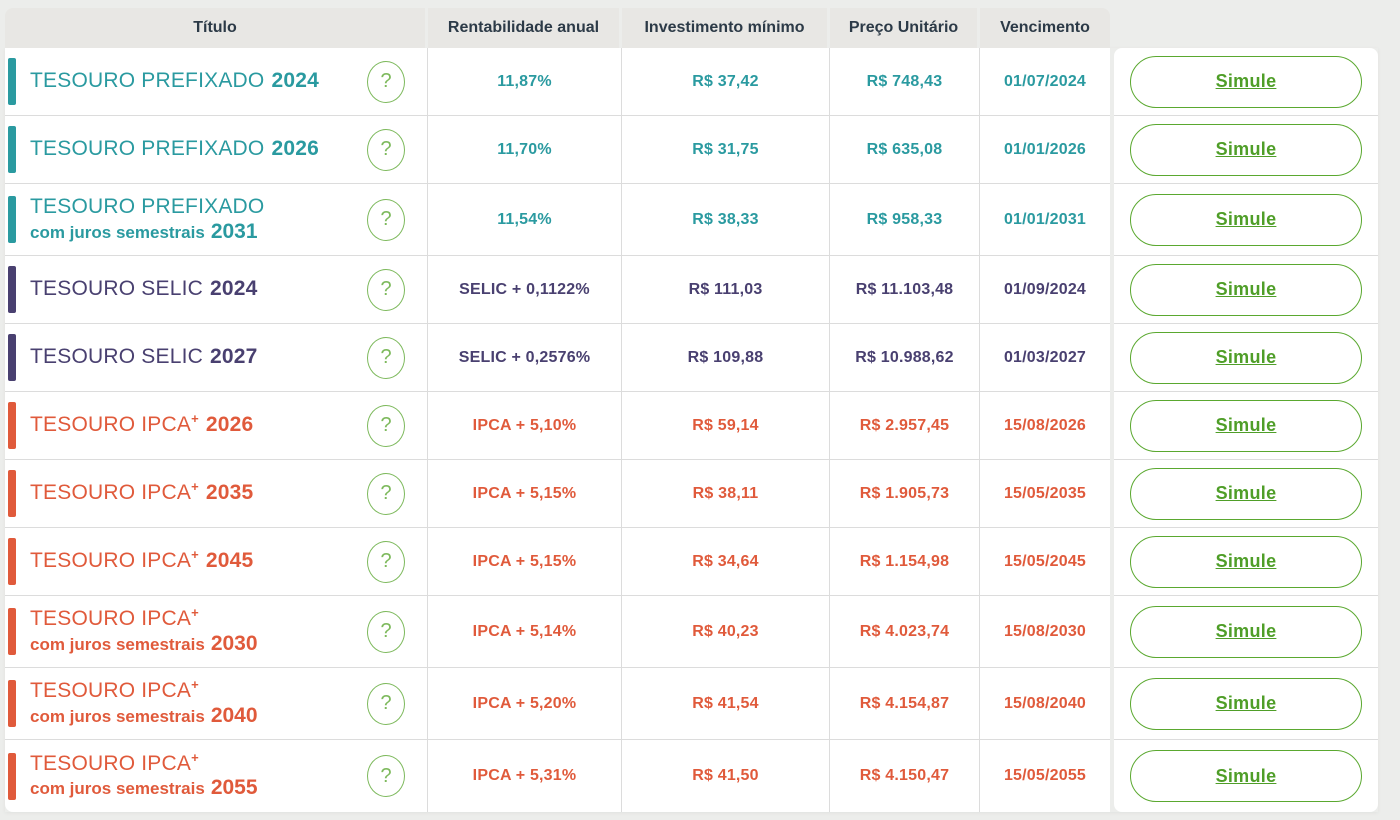 This screenshot has height=820, width=1400. Describe the element at coordinates (726, 494) in the screenshot. I see `minimum-investment: R$ 38,11` at that location.